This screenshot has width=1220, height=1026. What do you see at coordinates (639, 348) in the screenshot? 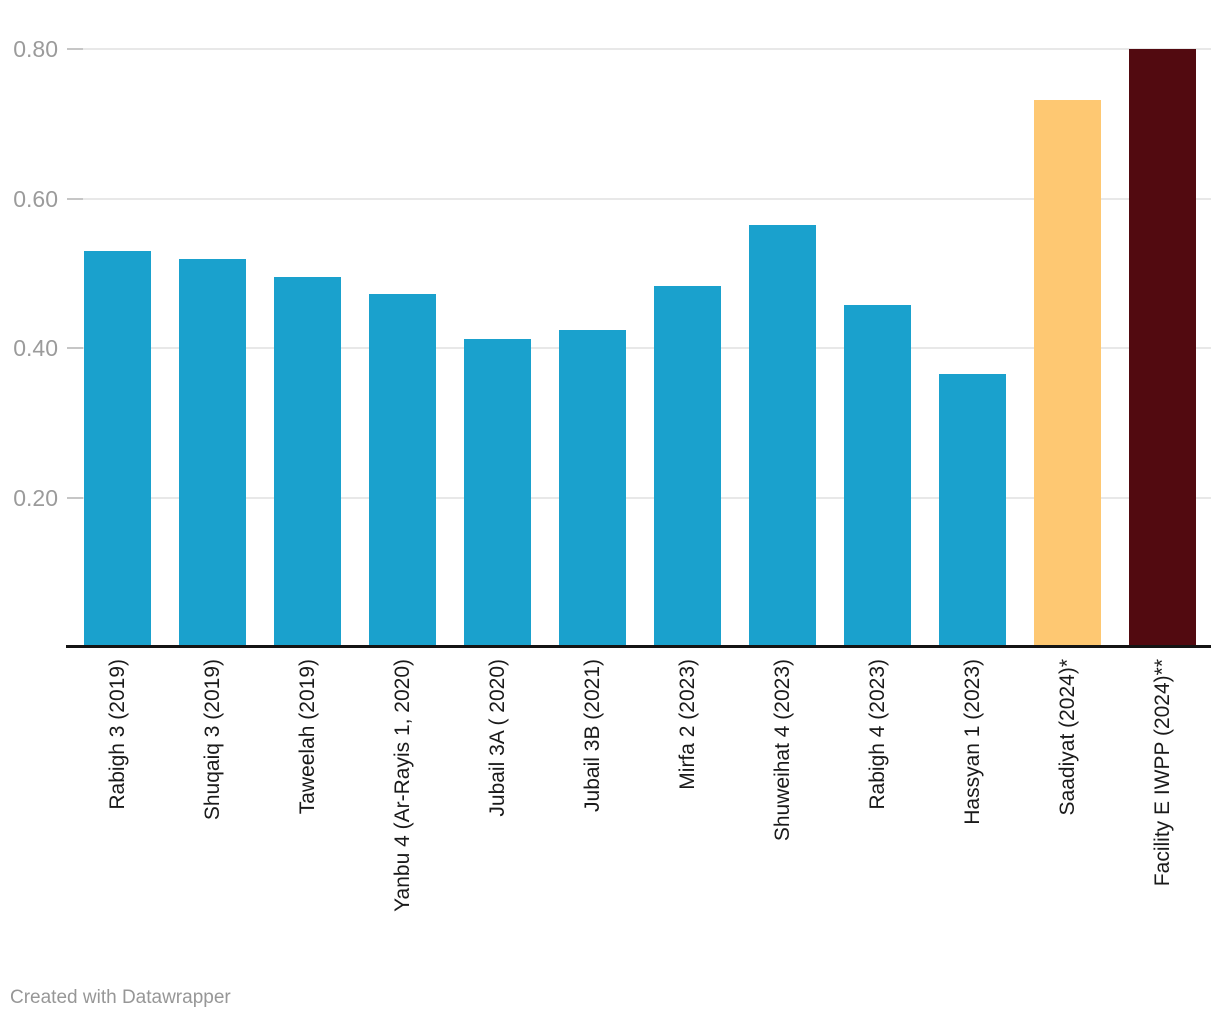
I see `y-gridline-0.40` at bounding box center [639, 348].